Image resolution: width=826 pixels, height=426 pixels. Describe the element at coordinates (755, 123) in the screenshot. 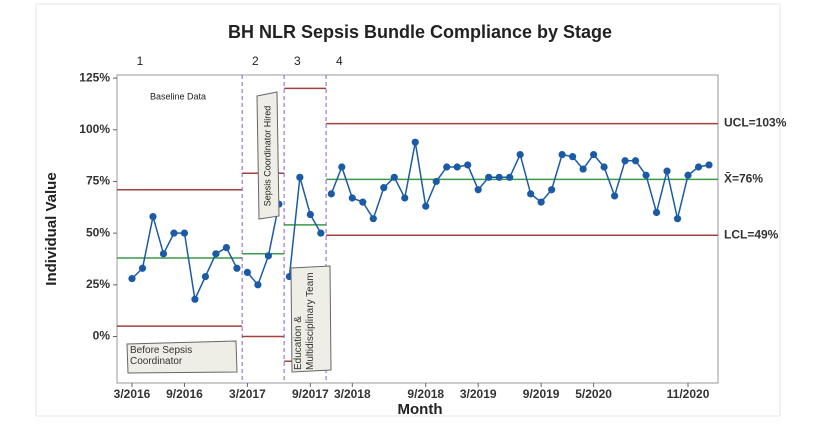

I see `ucl-label: UCL=103%` at that location.